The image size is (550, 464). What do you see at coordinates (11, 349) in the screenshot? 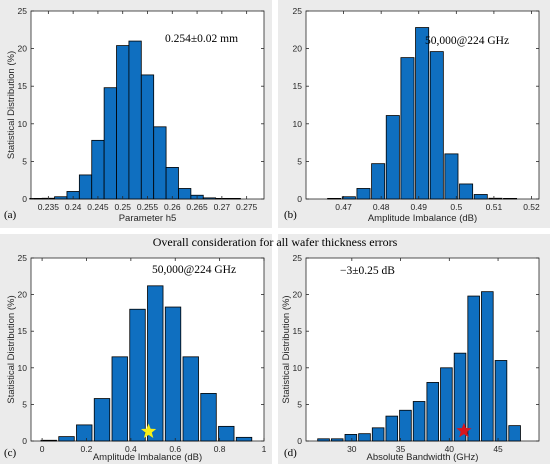
I see `panel-c-y-axis-label: Statistical Distribution (%)` at bounding box center [11, 349].